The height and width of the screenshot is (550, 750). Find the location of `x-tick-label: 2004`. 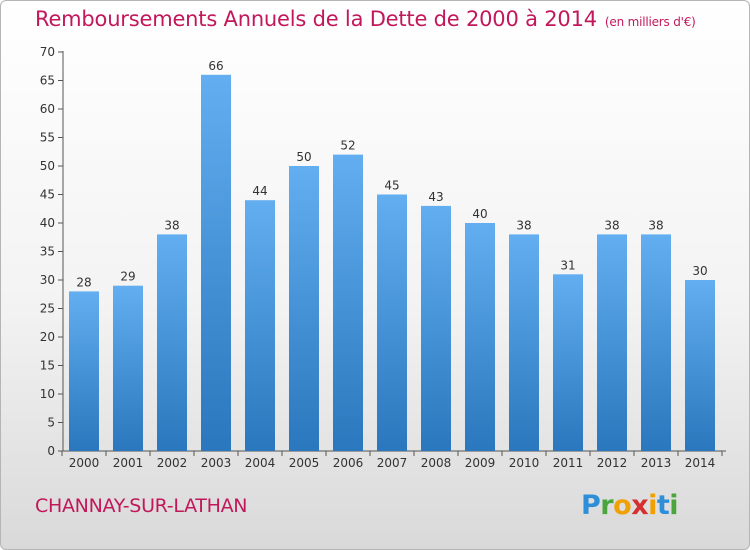

x-tick-label: 2004 is located at coordinates (260, 463).